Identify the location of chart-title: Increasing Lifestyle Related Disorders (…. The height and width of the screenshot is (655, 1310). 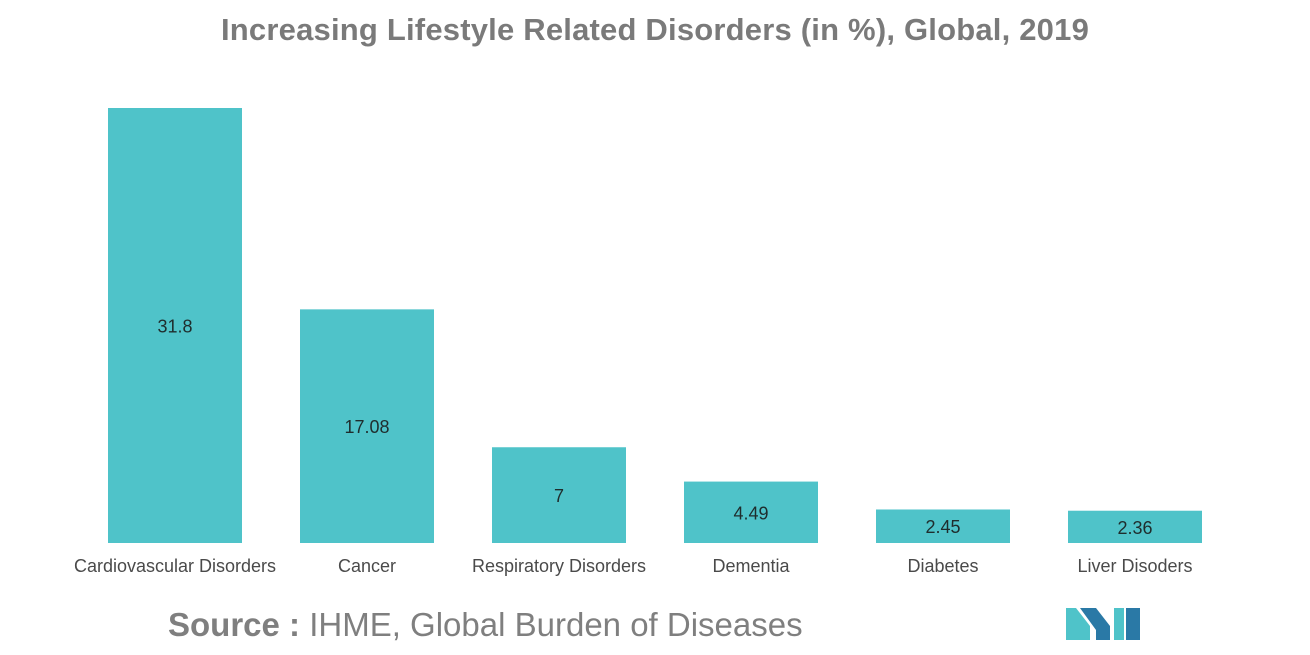
(655, 29).